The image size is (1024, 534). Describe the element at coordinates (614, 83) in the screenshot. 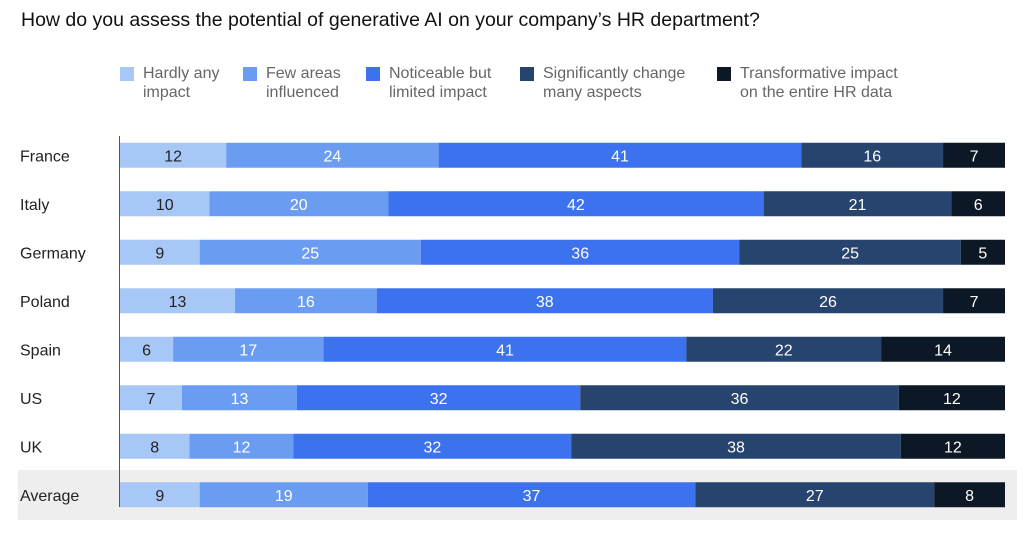

I see `legend-label: Significantly change many aspects` at that location.